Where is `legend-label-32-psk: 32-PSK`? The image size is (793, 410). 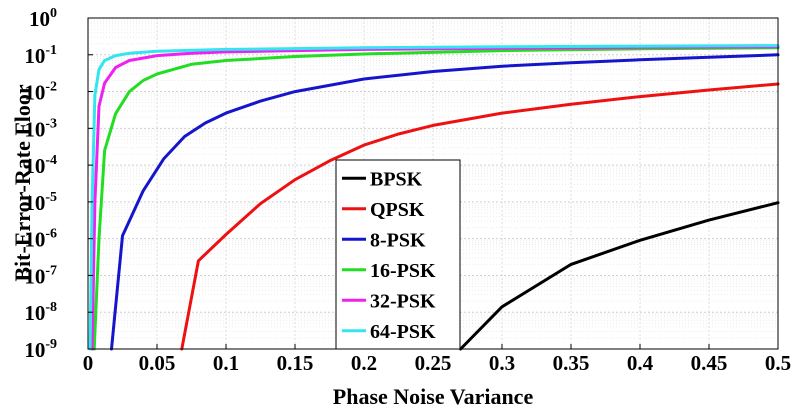
legend-label-32-psk: 32-PSK is located at coordinates (403, 301).